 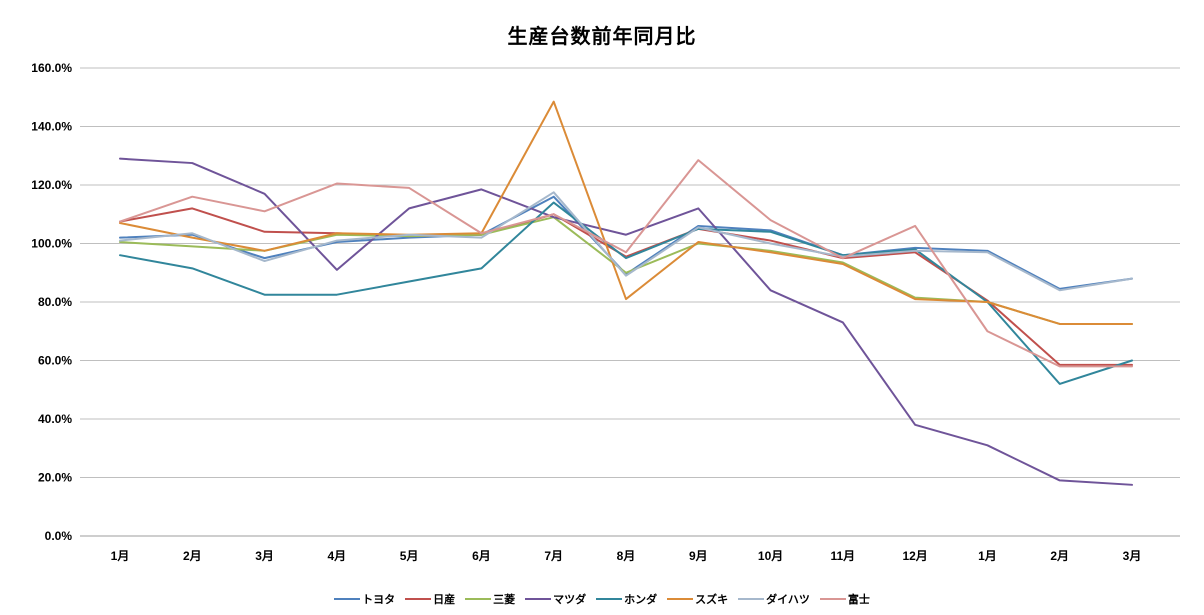 I want to click on legend-label: 三菱, so click(x=504, y=600).